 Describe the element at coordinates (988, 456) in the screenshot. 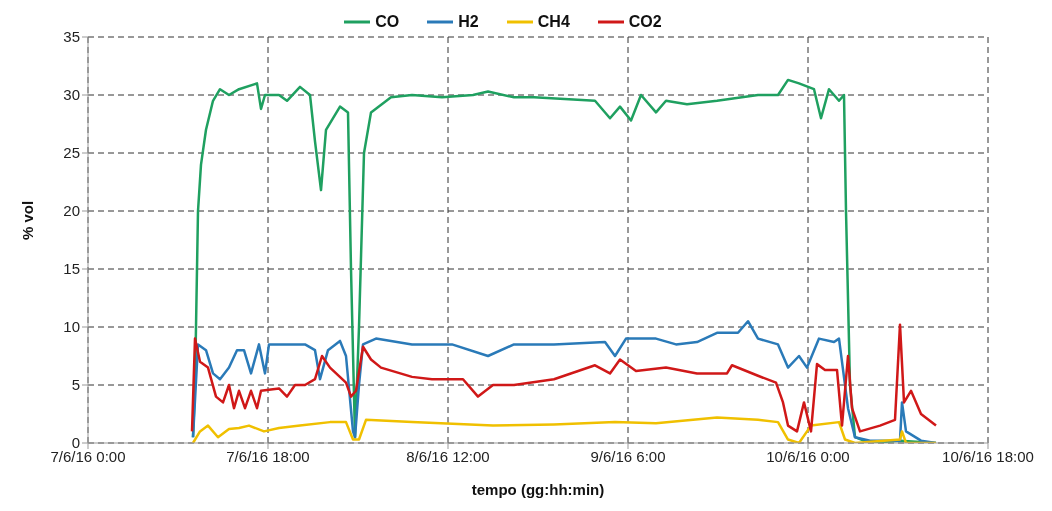

I see `x-tick-label: 10/6/16 18:00` at that location.